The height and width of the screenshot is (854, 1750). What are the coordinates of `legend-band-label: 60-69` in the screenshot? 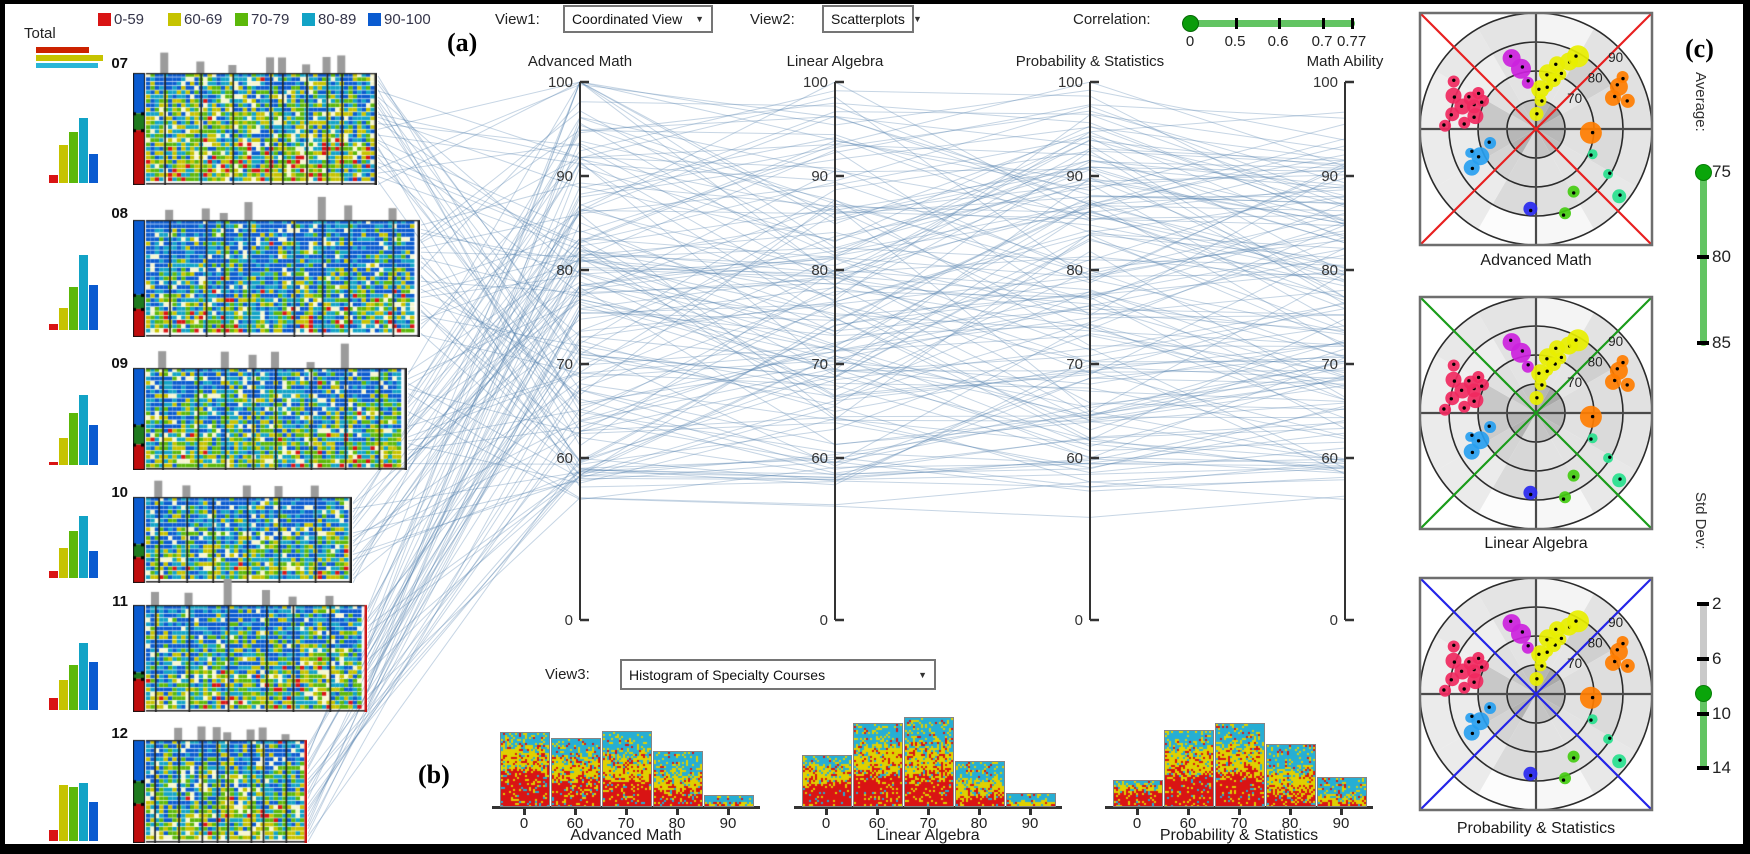 It's located at (203, 19).